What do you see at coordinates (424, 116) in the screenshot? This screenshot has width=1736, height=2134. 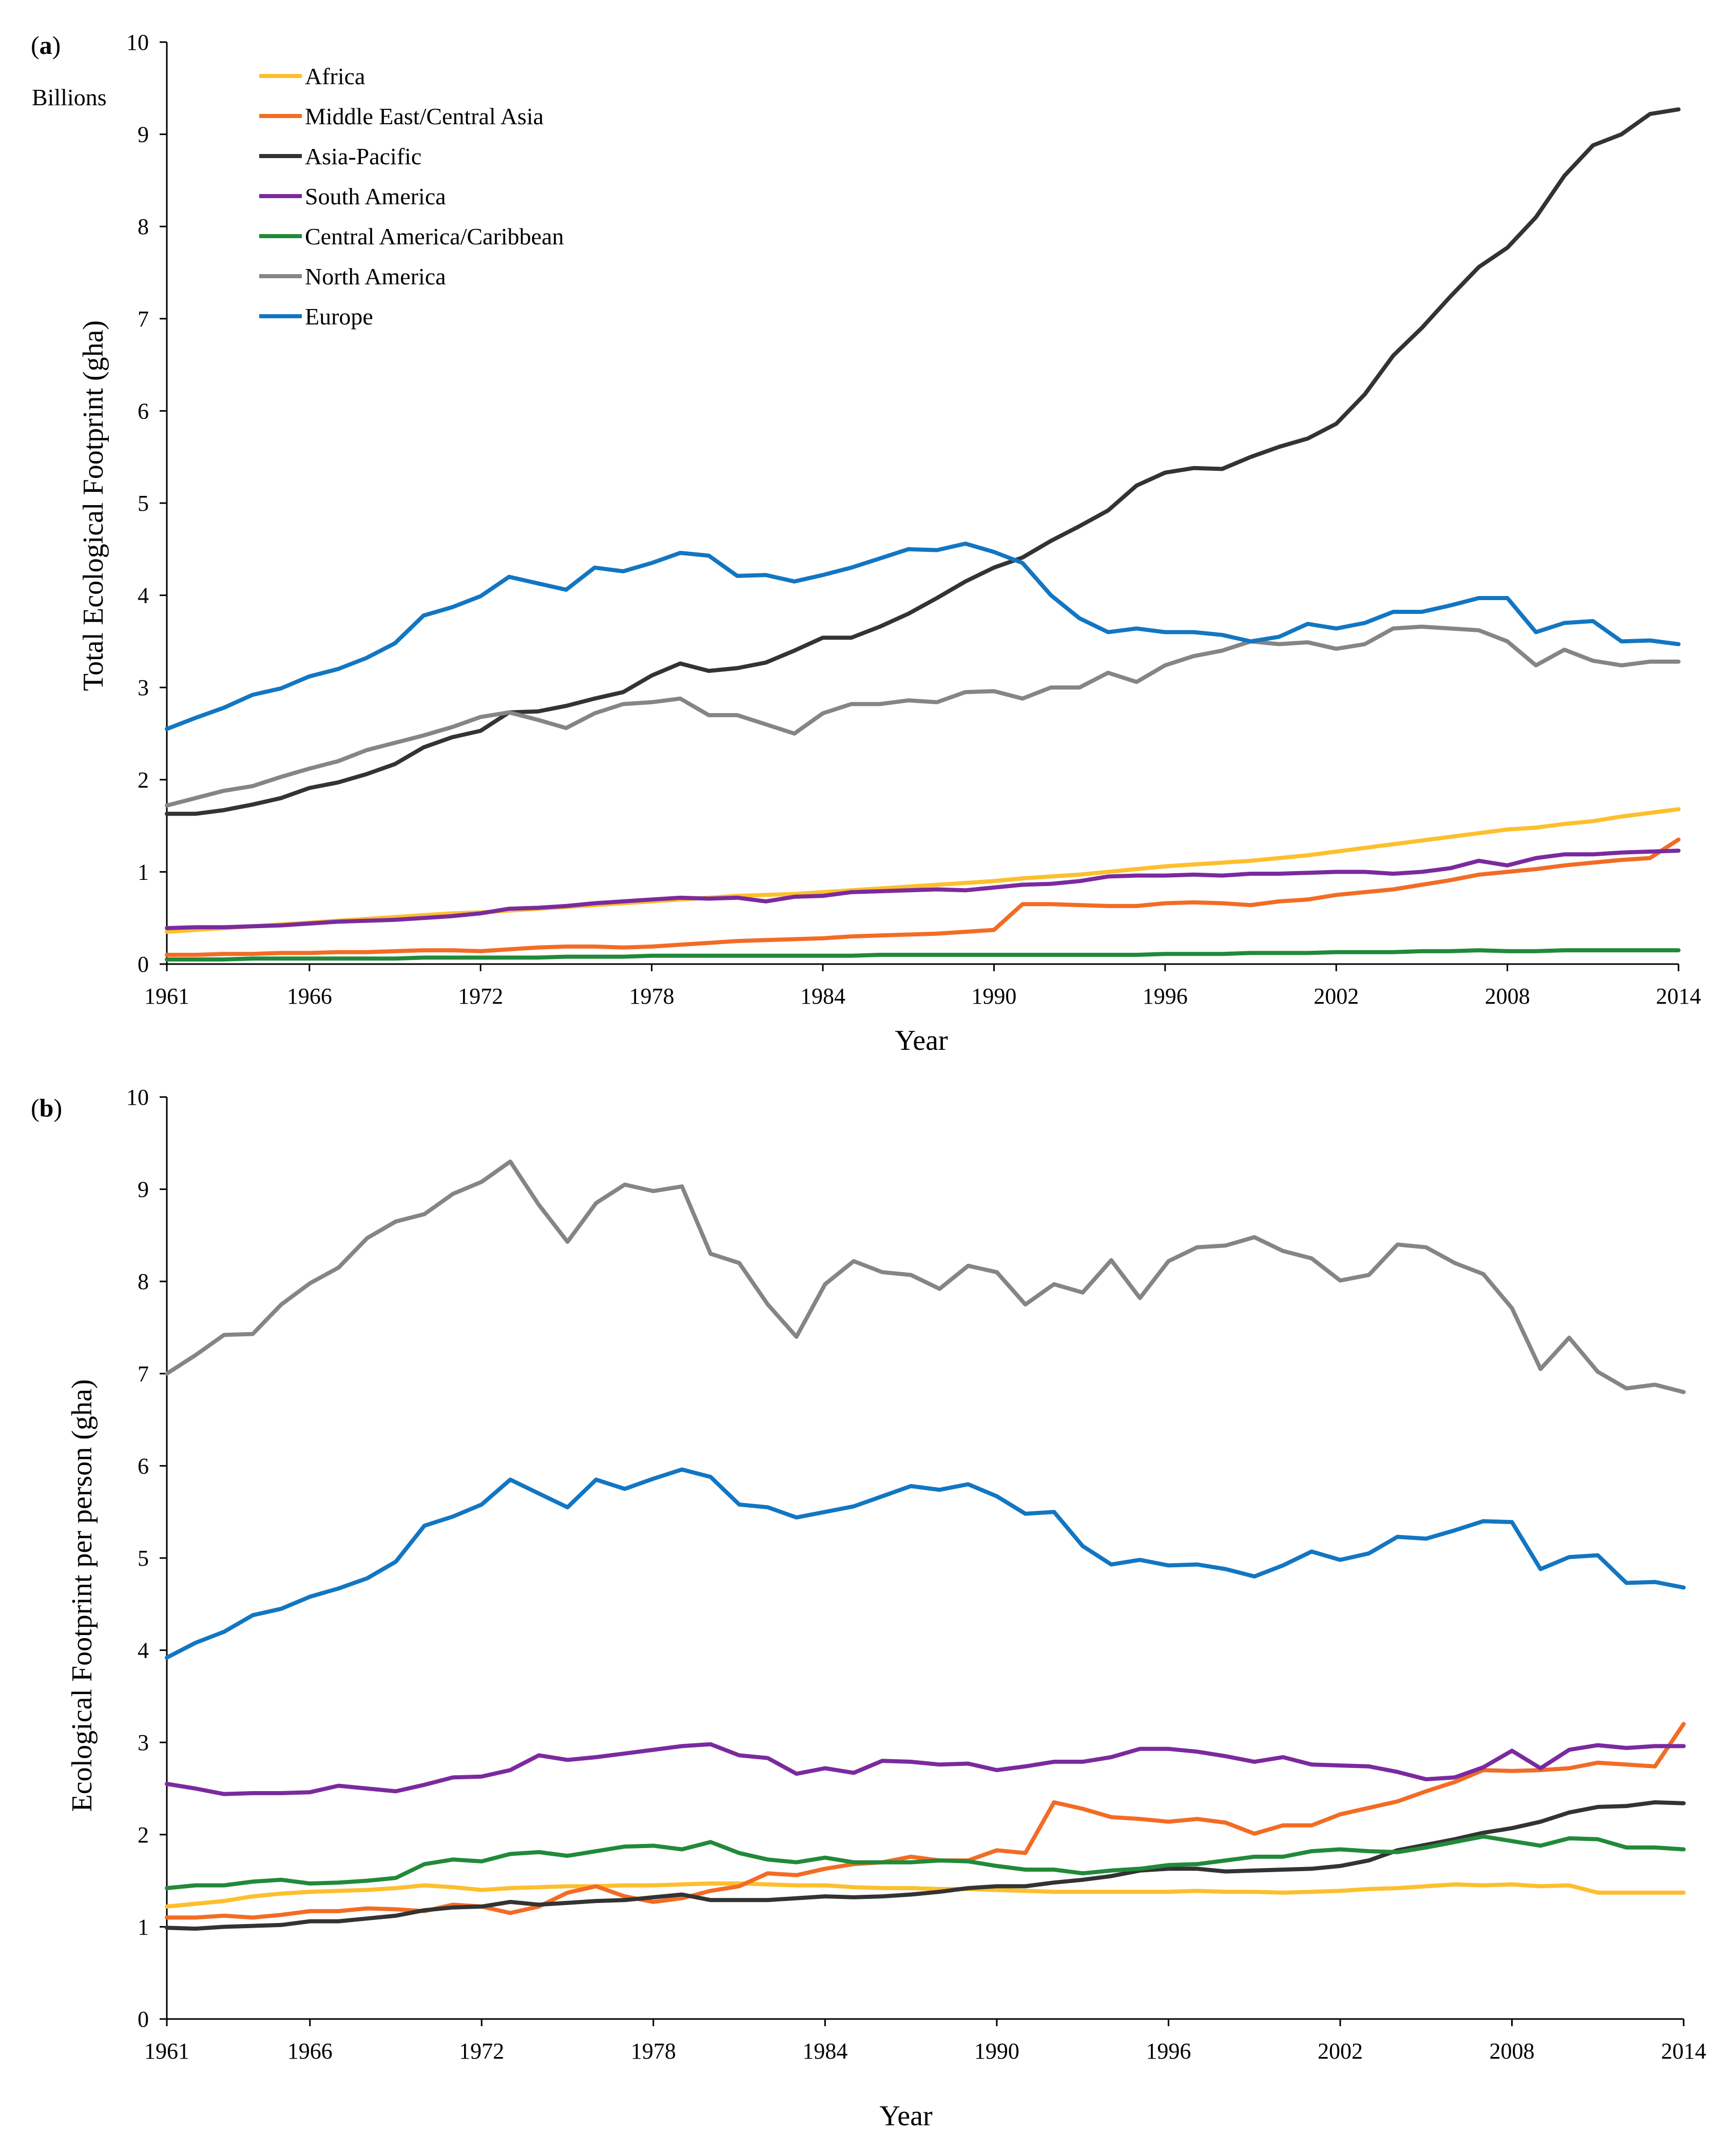 I see `legend-label: Middle East/Central Asia` at bounding box center [424, 116].